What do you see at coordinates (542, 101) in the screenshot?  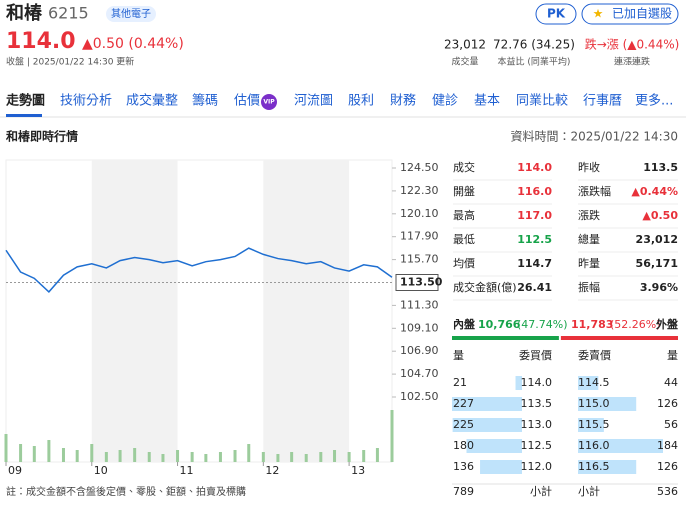 I see `tab: 同業比較` at bounding box center [542, 101].